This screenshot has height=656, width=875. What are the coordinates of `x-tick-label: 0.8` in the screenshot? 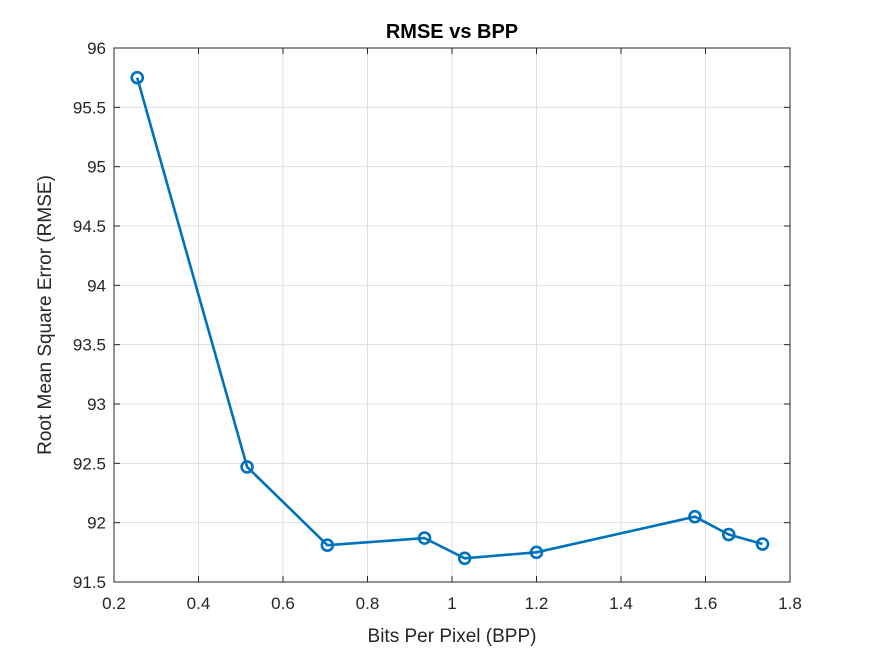 It's located at (368, 603).